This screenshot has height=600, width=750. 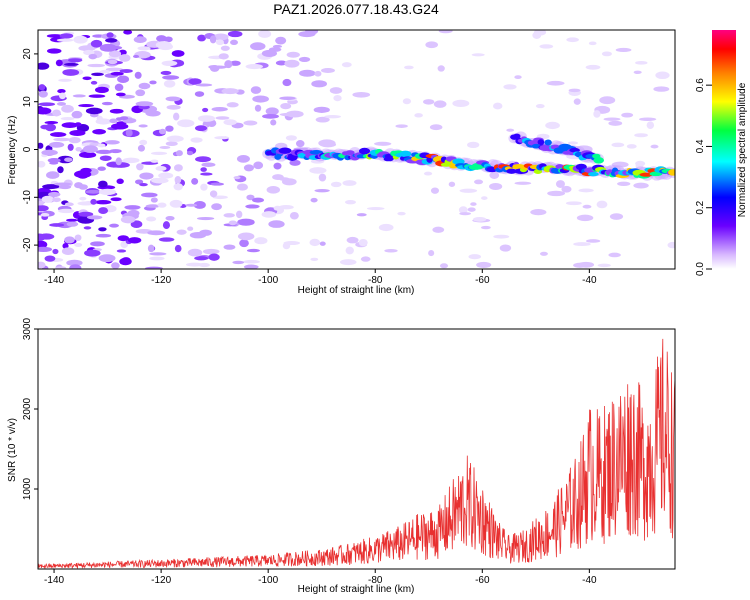 I want to click on x-tick-label: -40, so click(x=589, y=280).